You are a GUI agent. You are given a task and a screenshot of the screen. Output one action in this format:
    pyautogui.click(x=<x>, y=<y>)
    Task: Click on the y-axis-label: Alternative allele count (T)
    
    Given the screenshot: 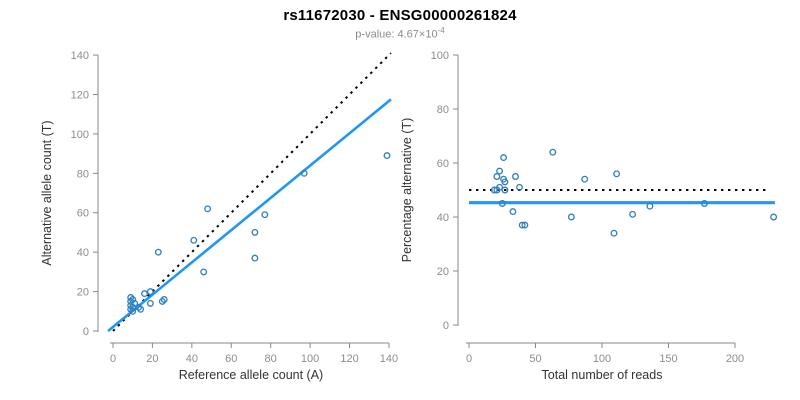 What is the action you would take?
    pyautogui.click(x=47, y=192)
    